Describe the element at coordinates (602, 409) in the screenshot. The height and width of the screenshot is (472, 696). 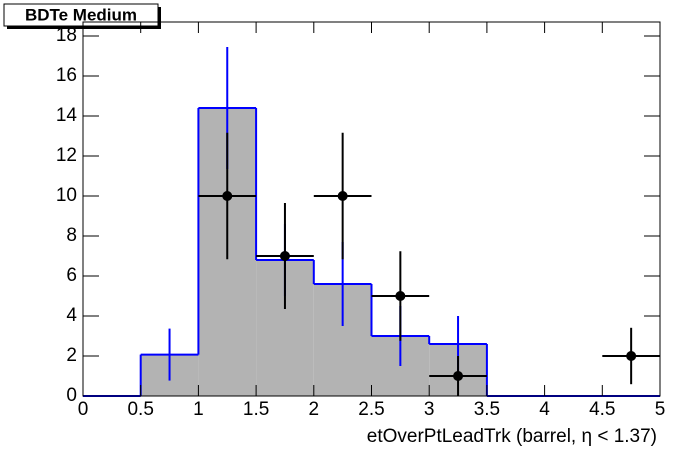
I see `x-tick-label: 4.5` at that location.